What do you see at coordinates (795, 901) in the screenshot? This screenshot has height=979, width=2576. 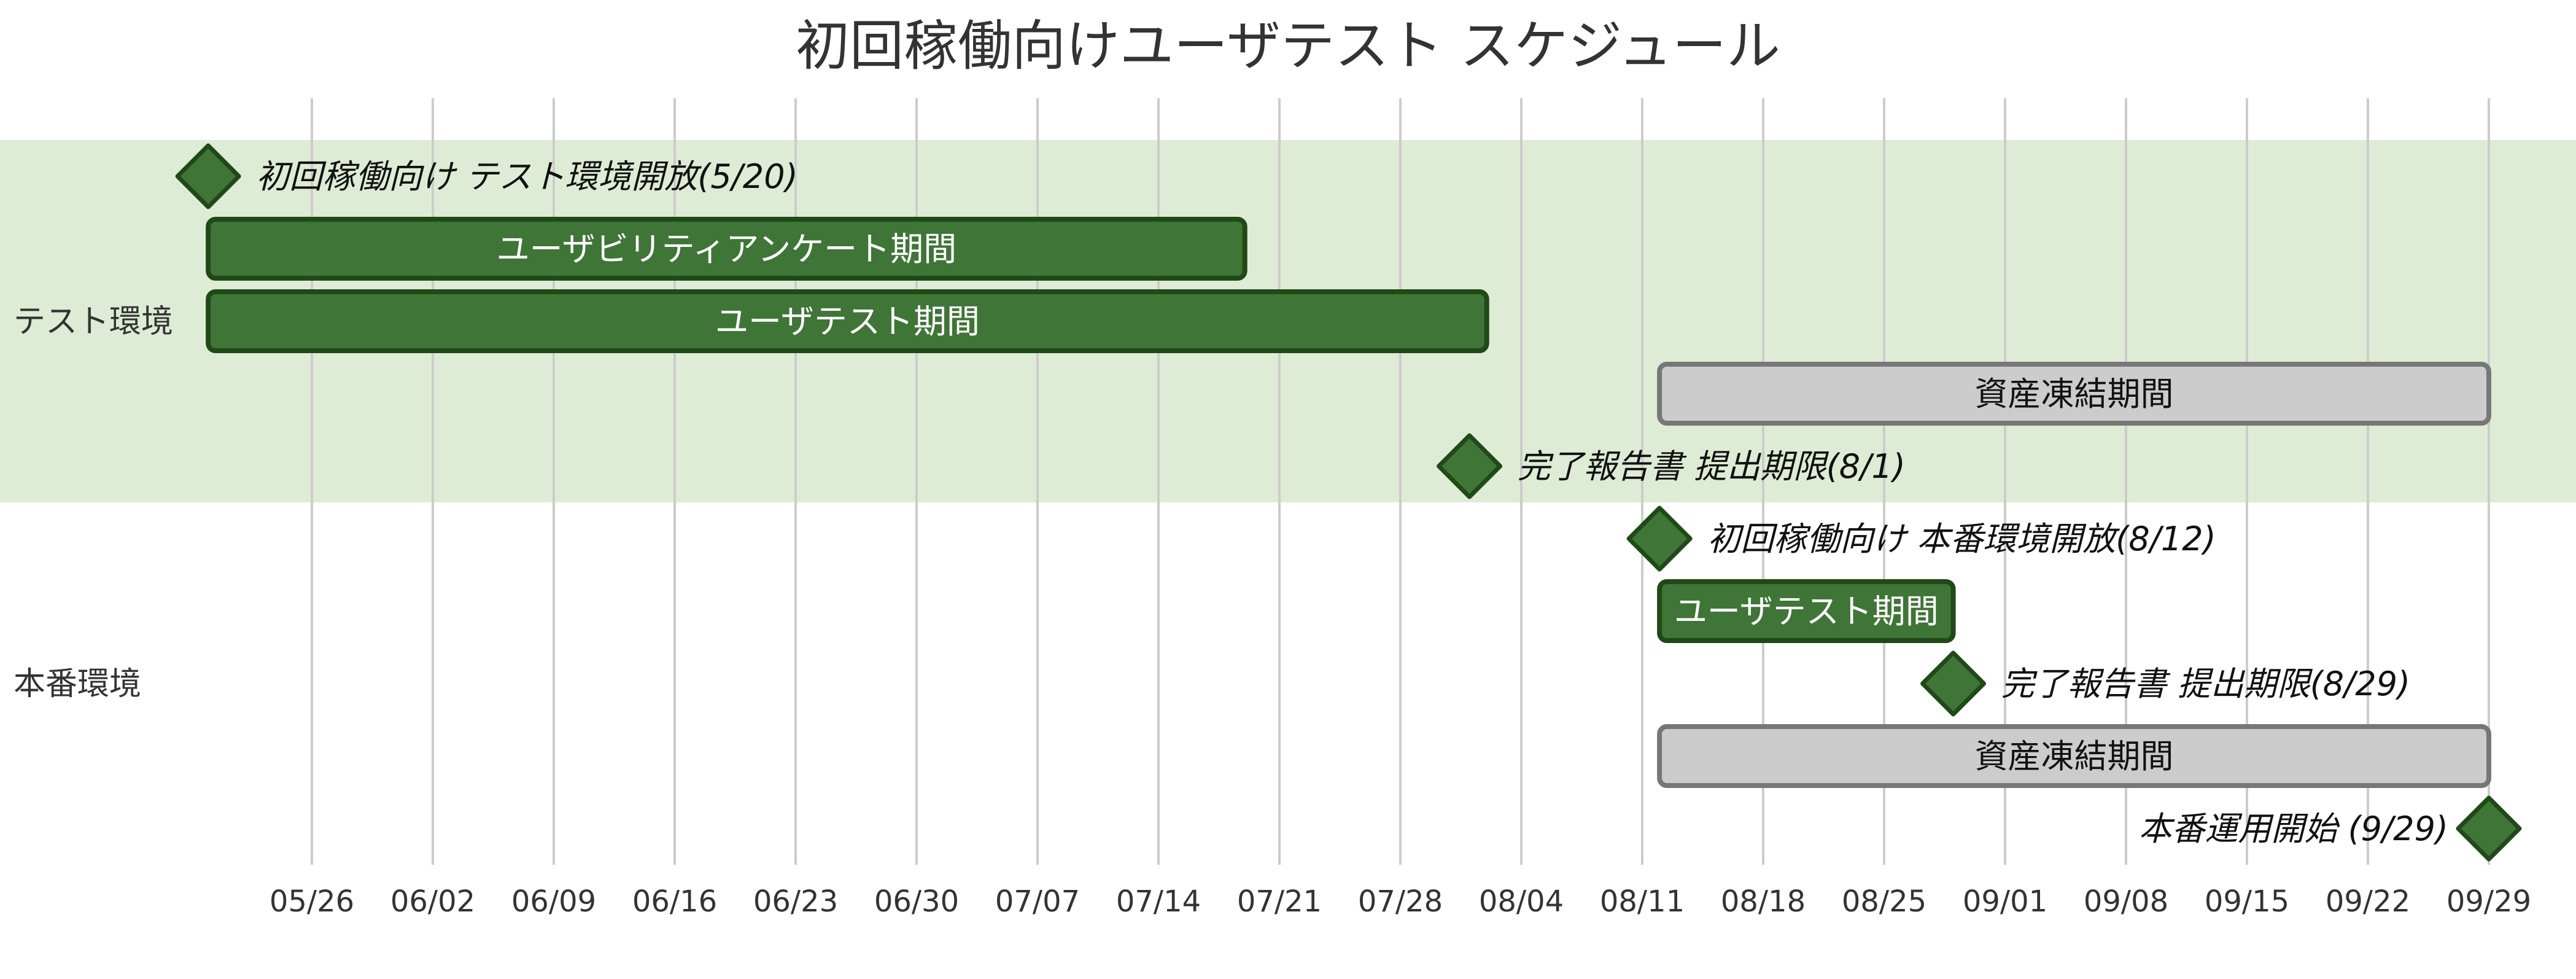 I see `tick-label: 06/23` at bounding box center [795, 901].